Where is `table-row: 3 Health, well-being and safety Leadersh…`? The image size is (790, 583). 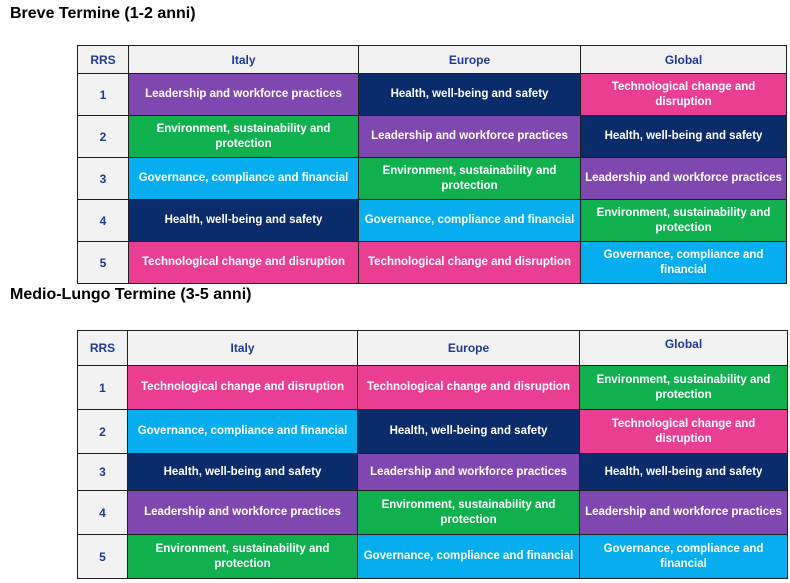
table-row: 3 Health, well-being and safety Leadersh… is located at coordinates (432, 472).